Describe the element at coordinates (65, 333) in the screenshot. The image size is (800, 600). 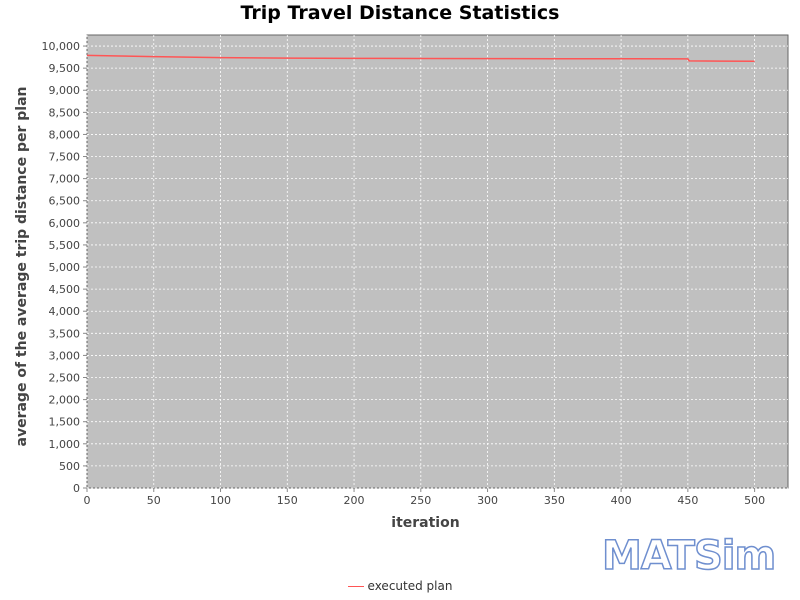
I see `y-tick-label: 3,500` at that location.